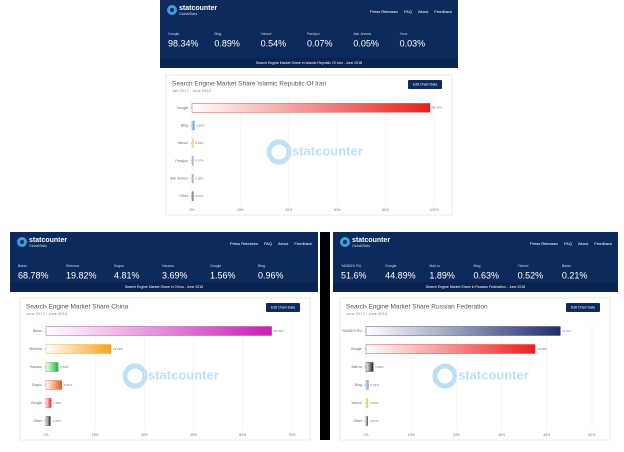 The width and height of the screenshot is (624, 452). Describe the element at coordinates (325, 336) in the screenshot. I see `divider` at that location.